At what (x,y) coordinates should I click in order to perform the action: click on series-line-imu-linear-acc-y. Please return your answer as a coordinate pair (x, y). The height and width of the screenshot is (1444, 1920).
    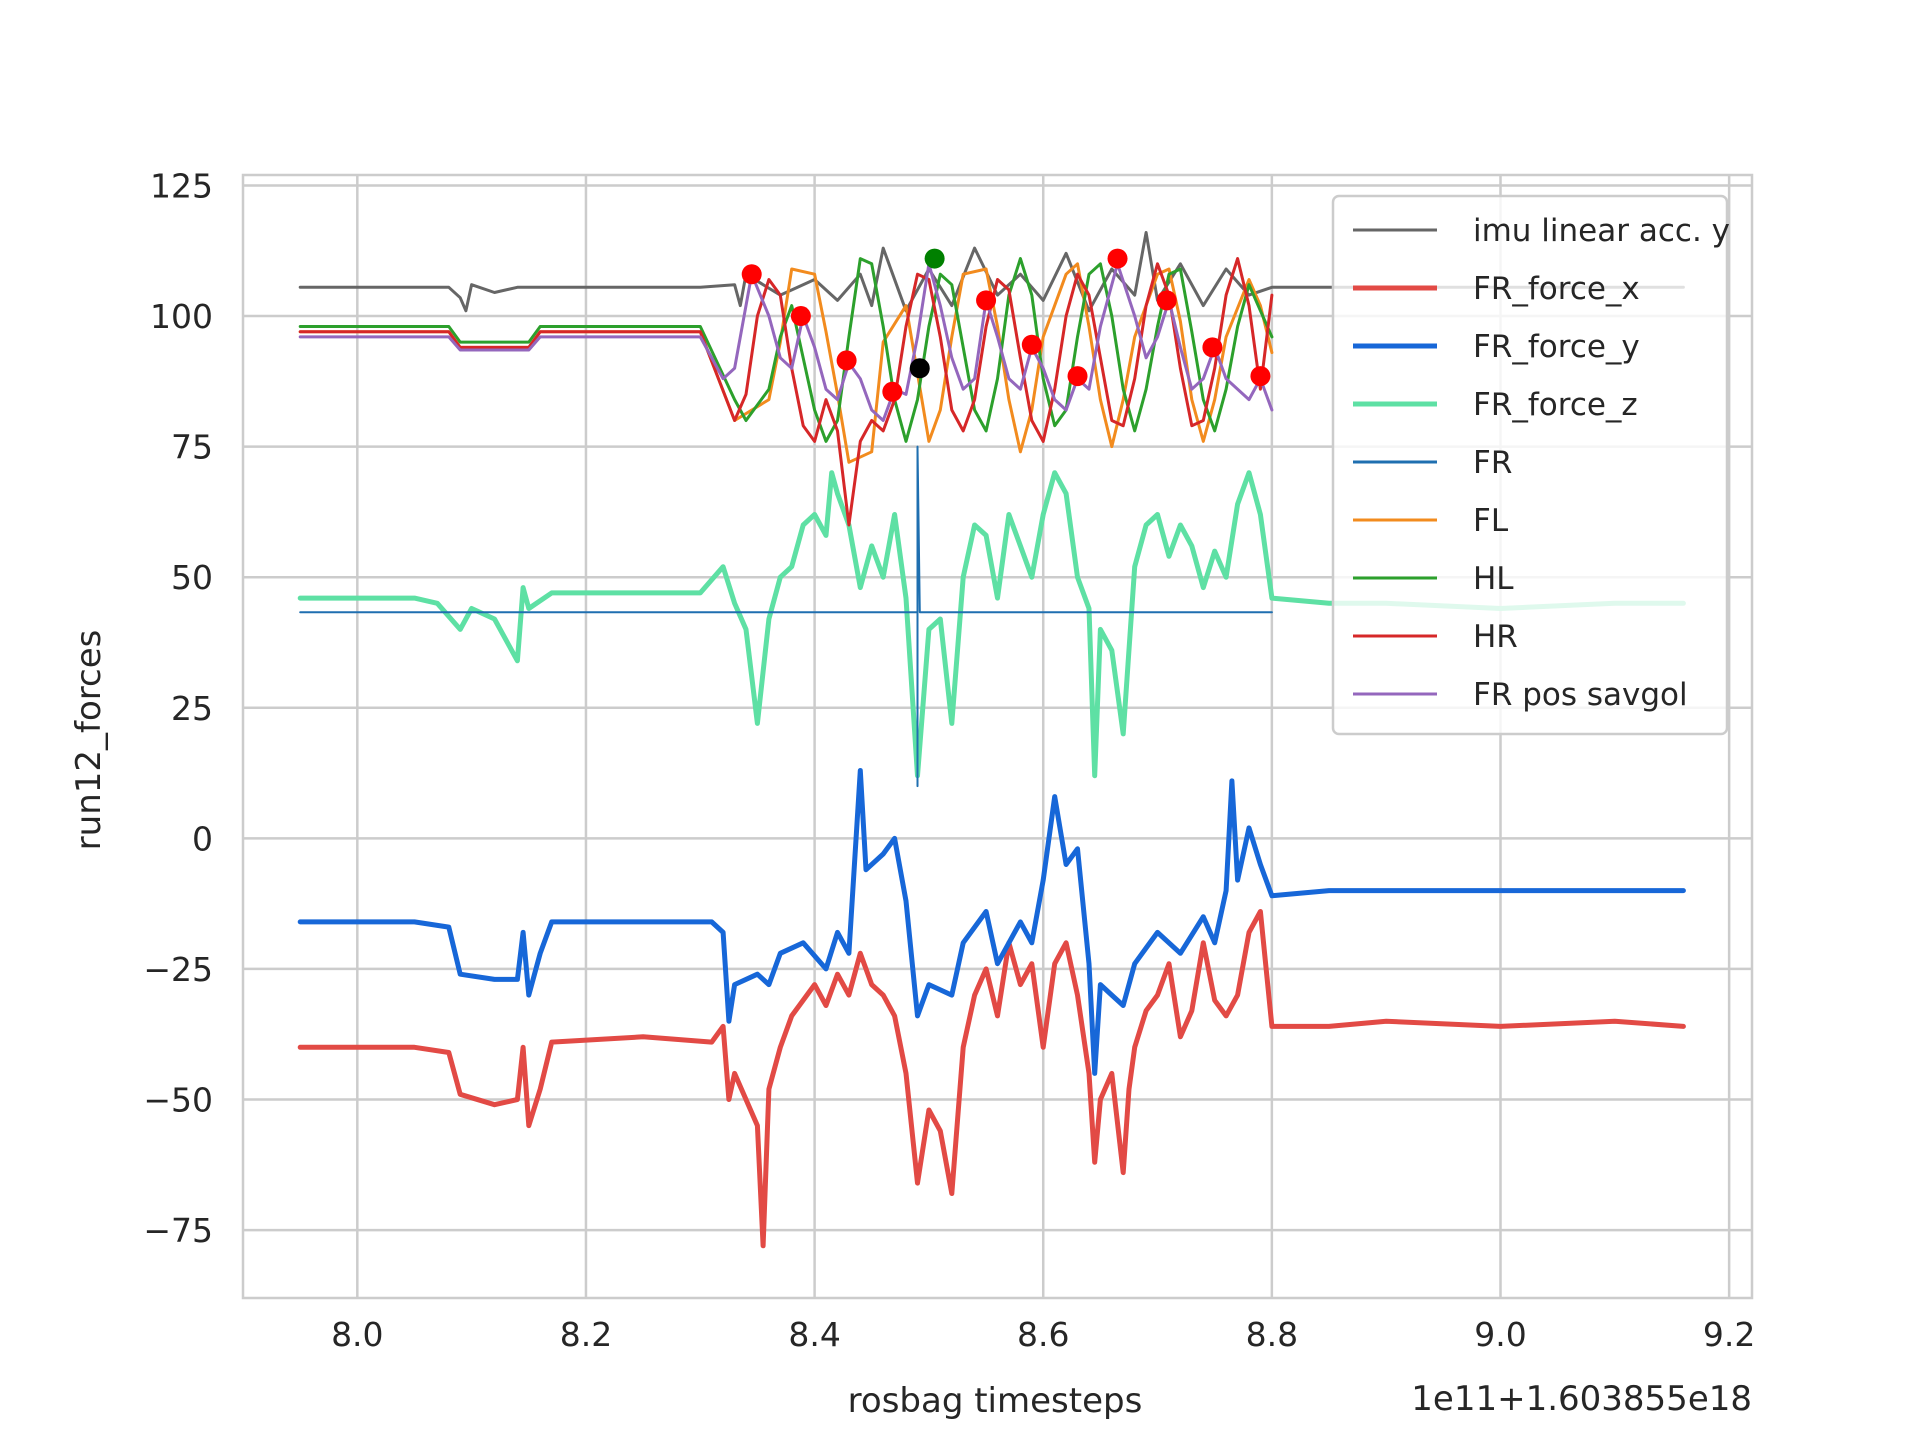
    Looking at the image, I should click on (991, 272).